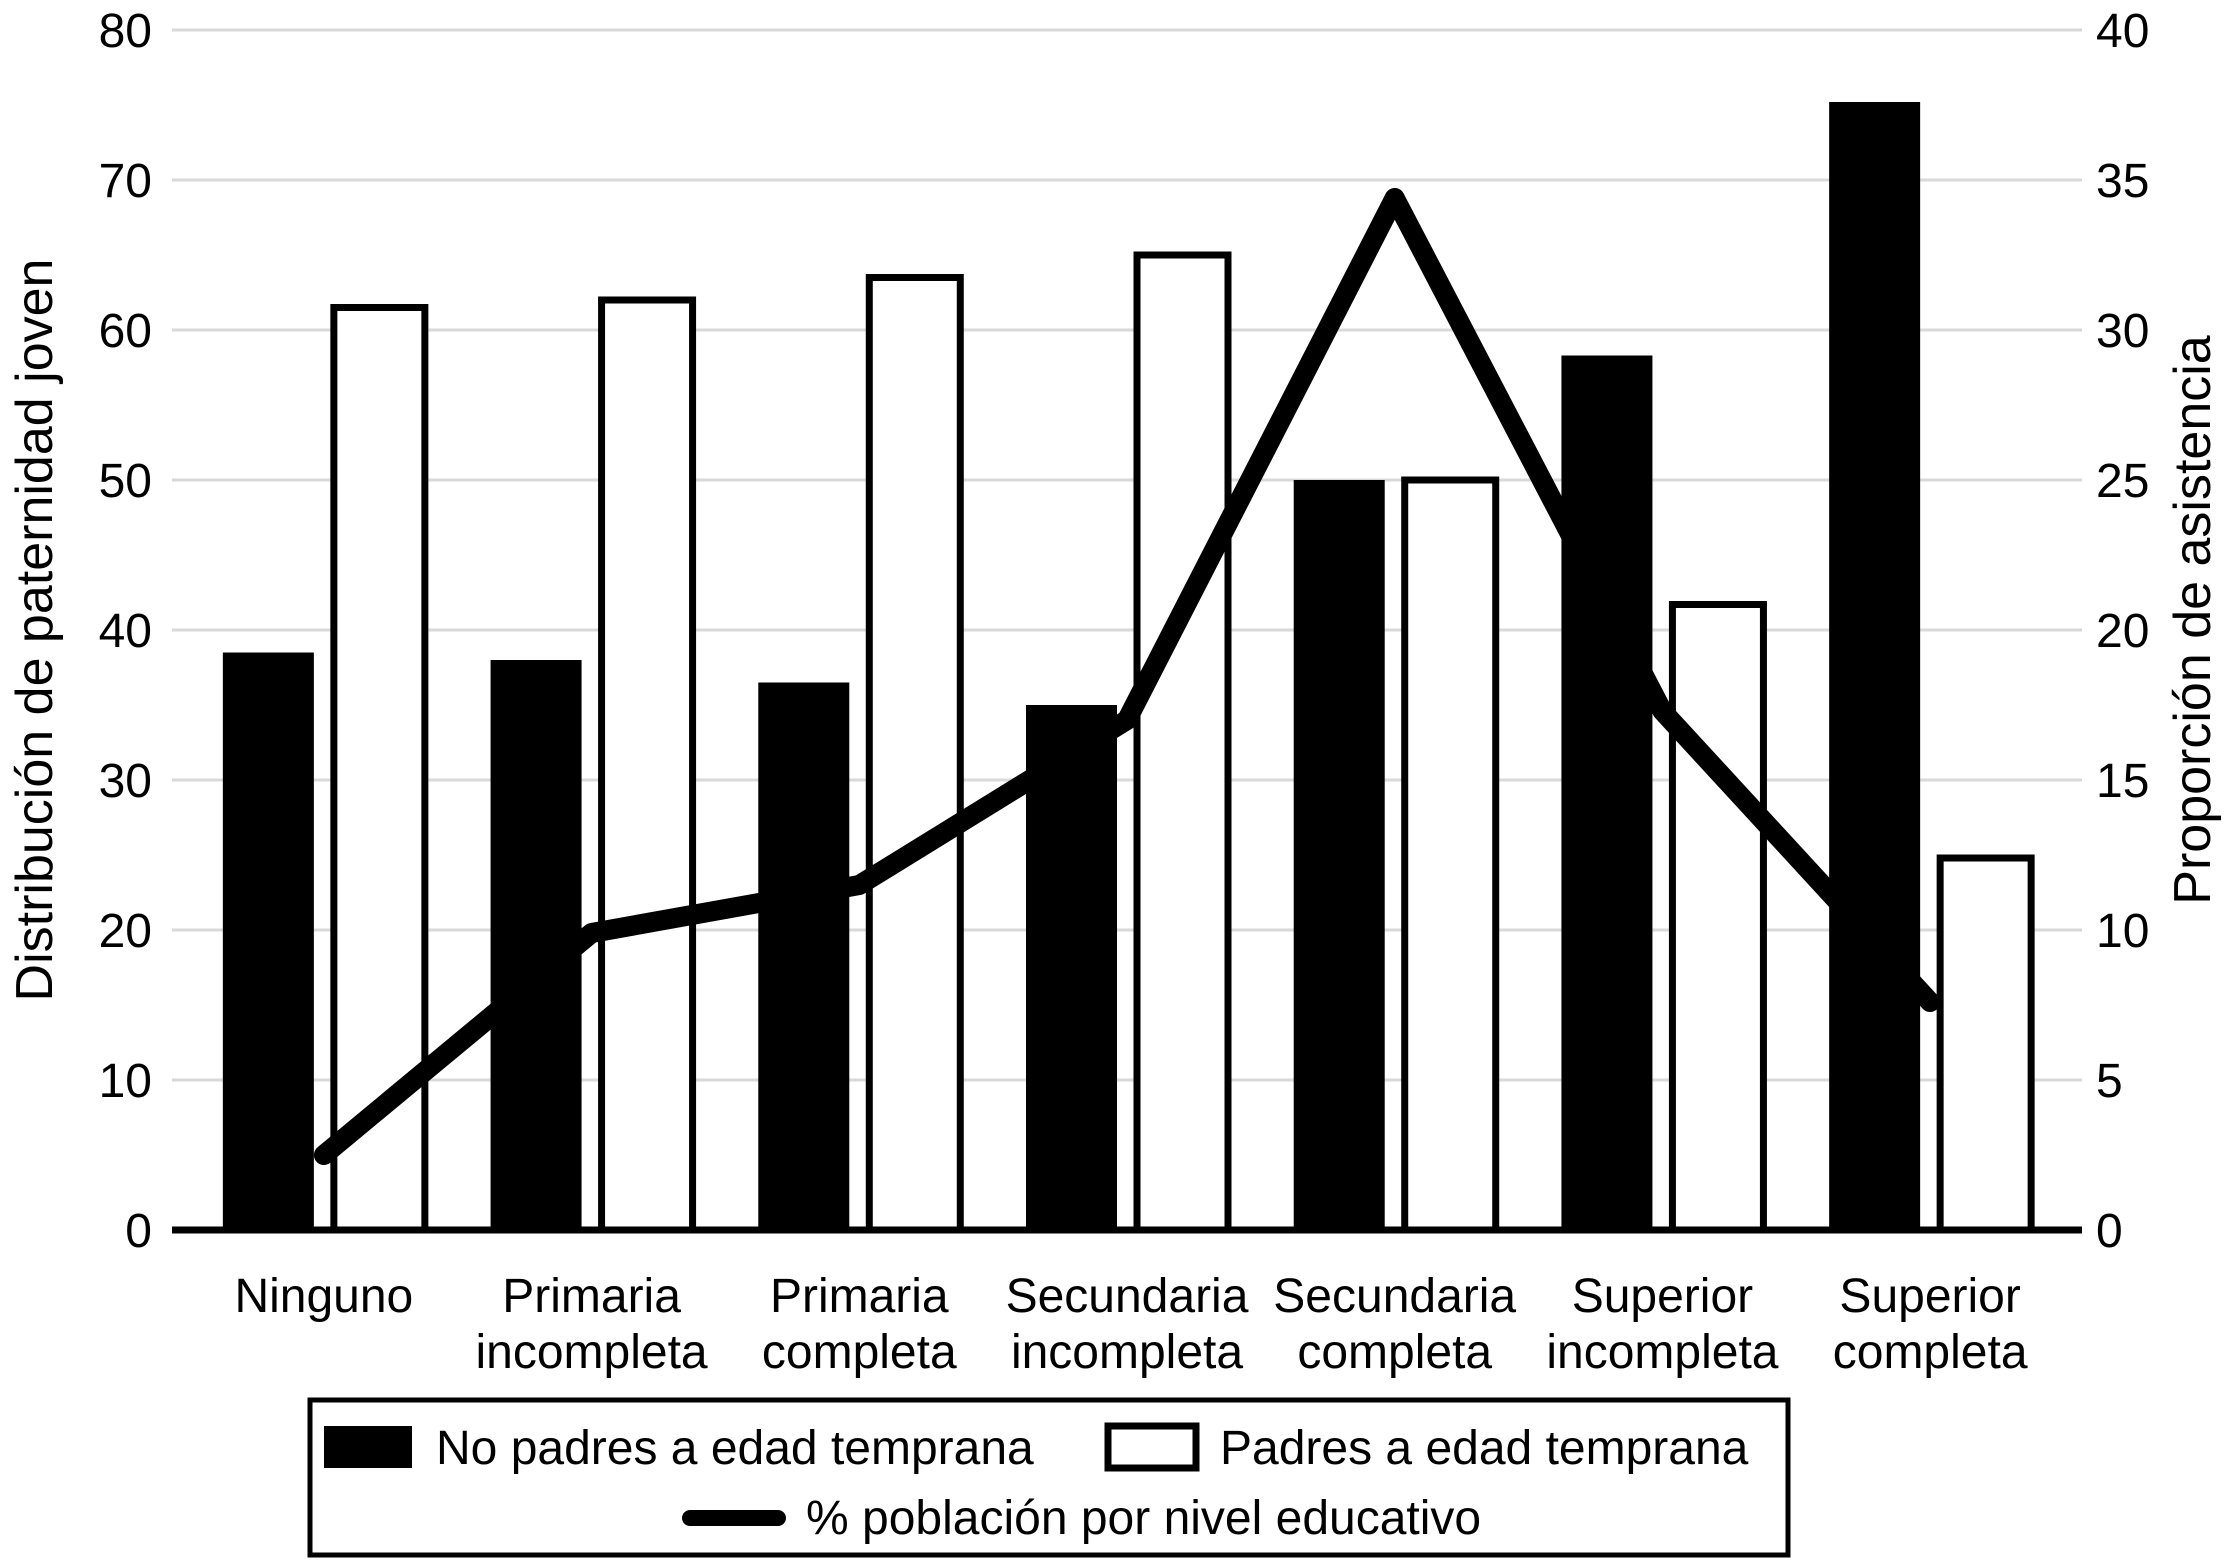  I want to click on right-tick-label: 5, so click(2109, 1081).